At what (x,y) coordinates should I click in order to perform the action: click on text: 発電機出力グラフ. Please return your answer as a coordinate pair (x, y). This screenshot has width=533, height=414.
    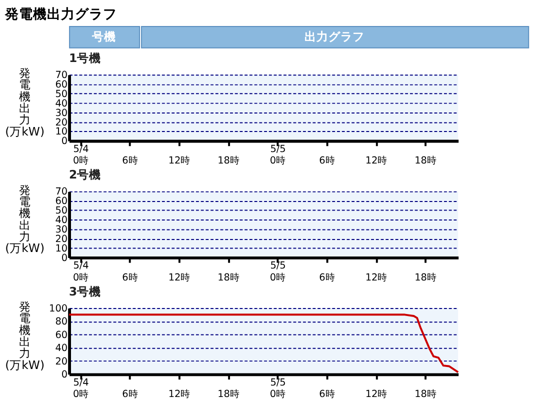
    Looking at the image, I should click on (60, 14).